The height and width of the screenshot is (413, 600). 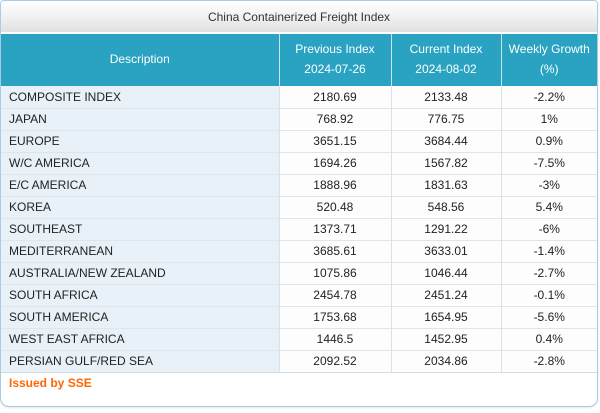 What do you see at coordinates (445, 206) in the screenshot?
I see `row-current-index: 548.56` at bounding box center [445, 206].